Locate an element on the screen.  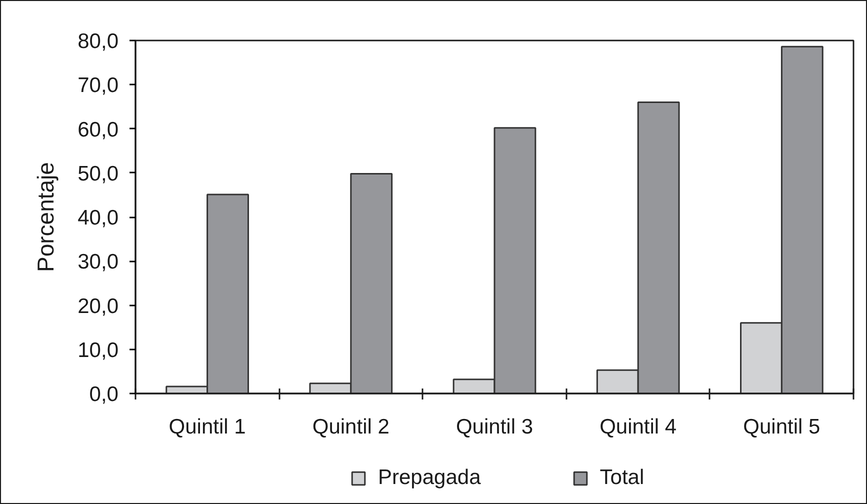
y-tick-label: 20,0 is located at coordinates (98, 306).